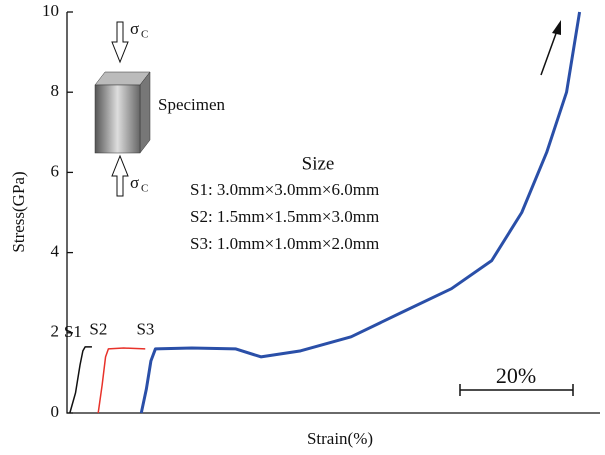  Describe the element at coordinates (145, 329) in the screenshot. I see `series-label: S3` at that location.